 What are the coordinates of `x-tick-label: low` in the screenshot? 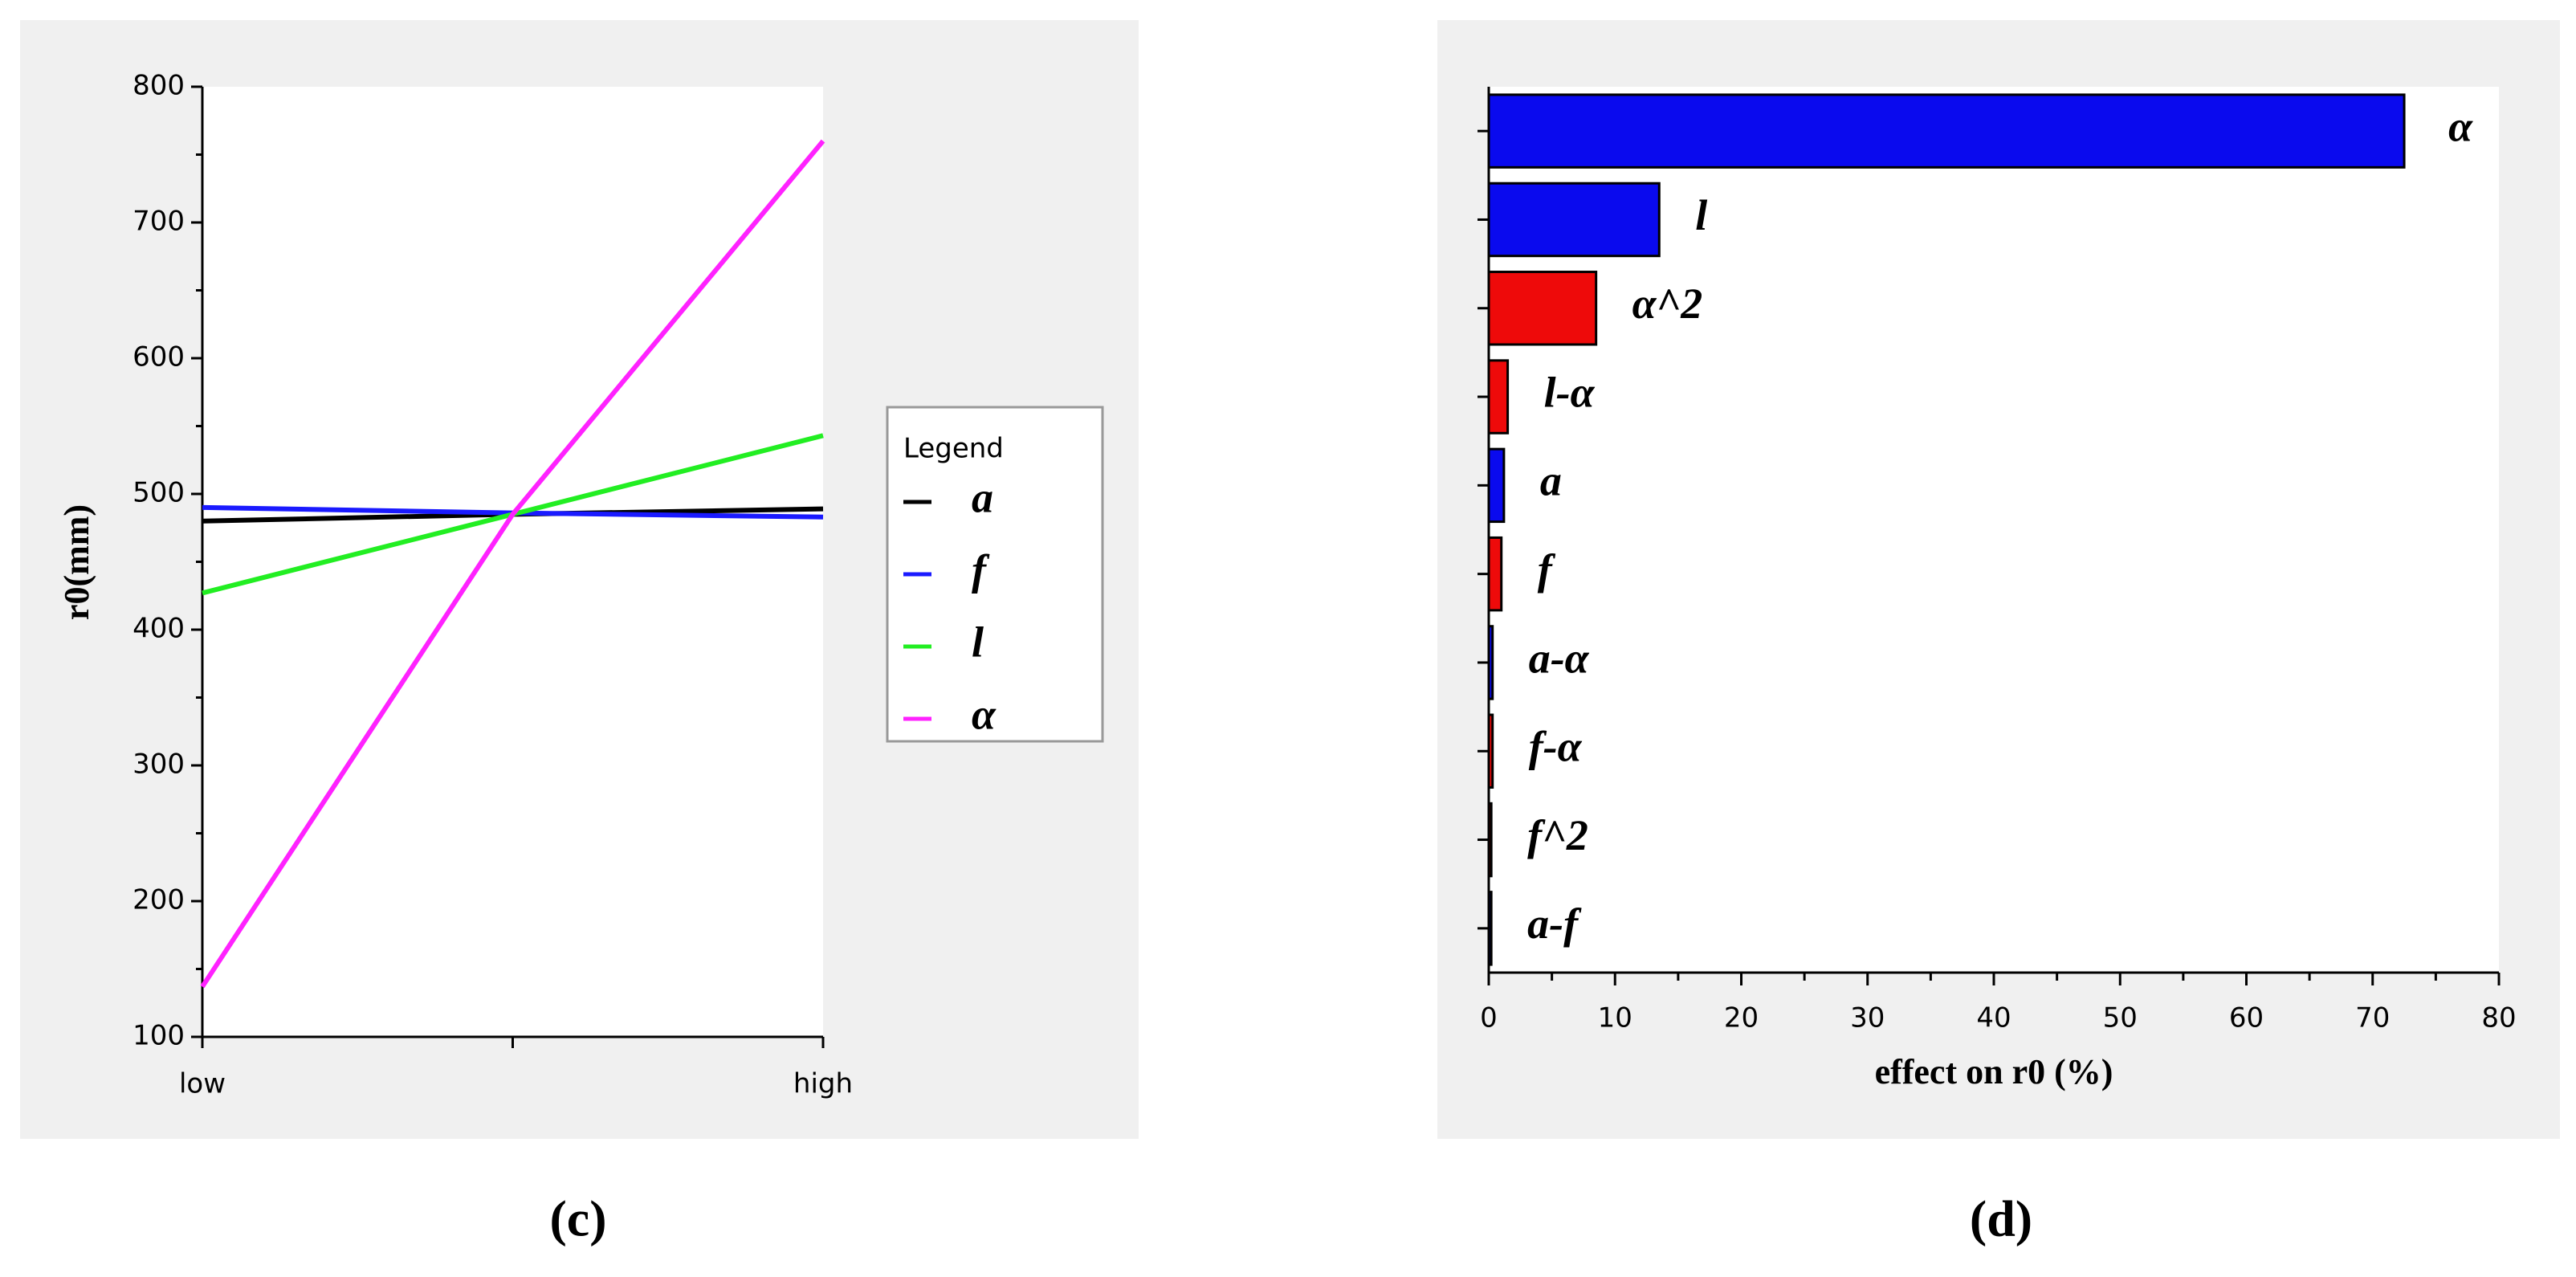 It's located at (202, 1084).